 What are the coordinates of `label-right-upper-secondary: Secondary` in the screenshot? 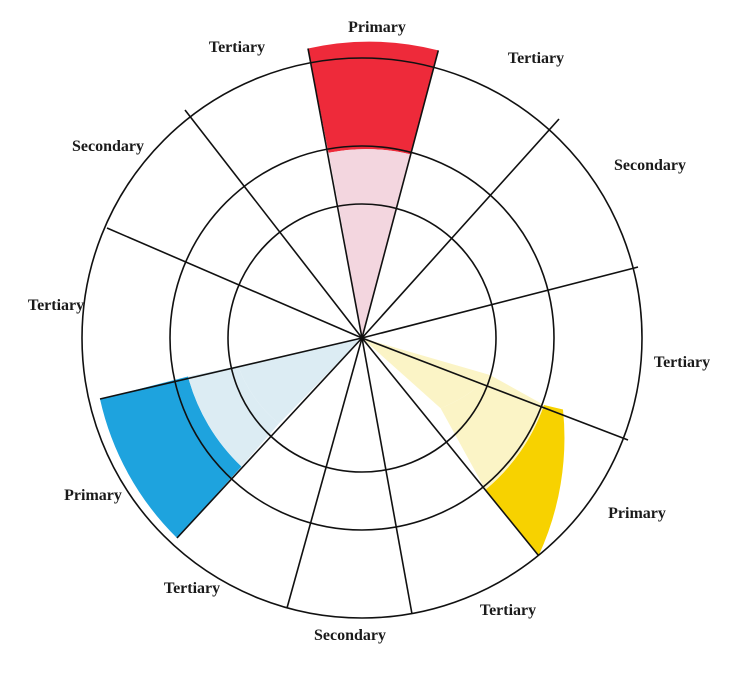 It's located at (650, 165).